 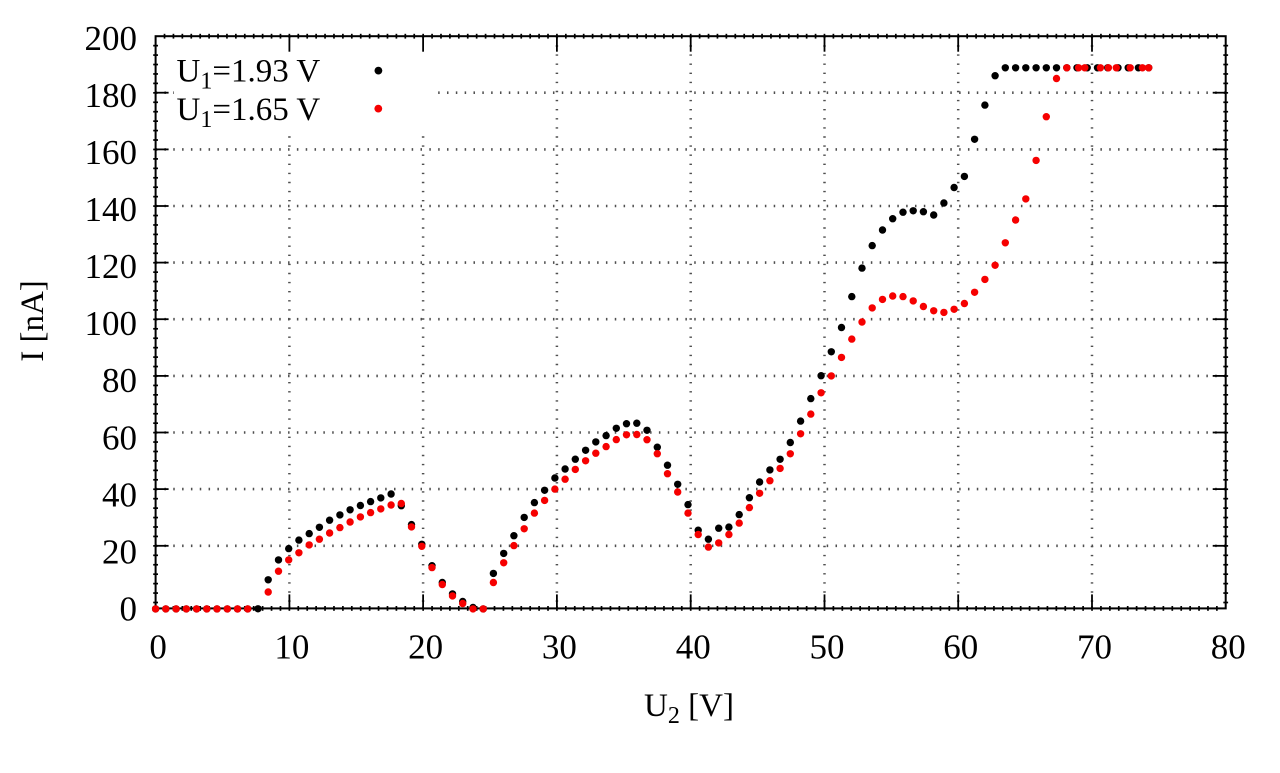 What do you see at coordinates (249, 112) in the screenshot?
I see `svg-text: U1=1.65 V` at bounding box center [249, 112].